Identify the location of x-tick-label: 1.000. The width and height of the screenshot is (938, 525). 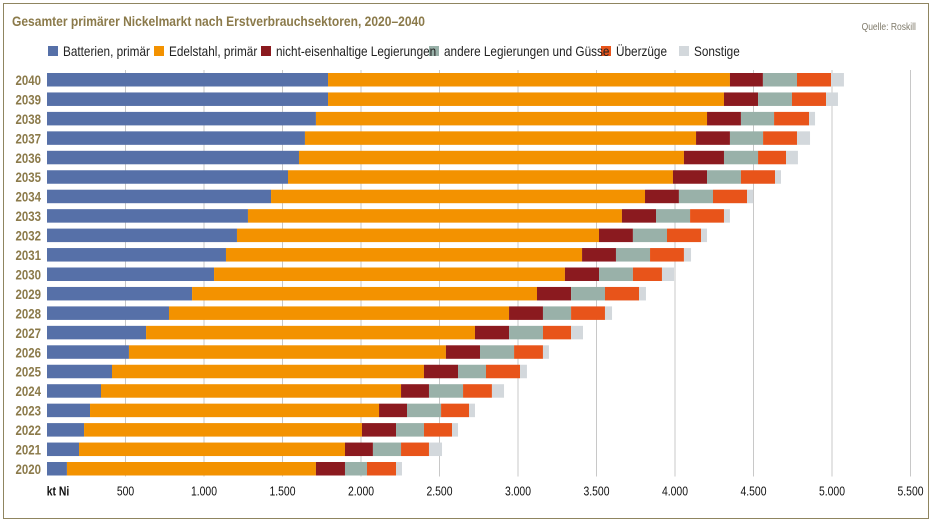
(204, 491).